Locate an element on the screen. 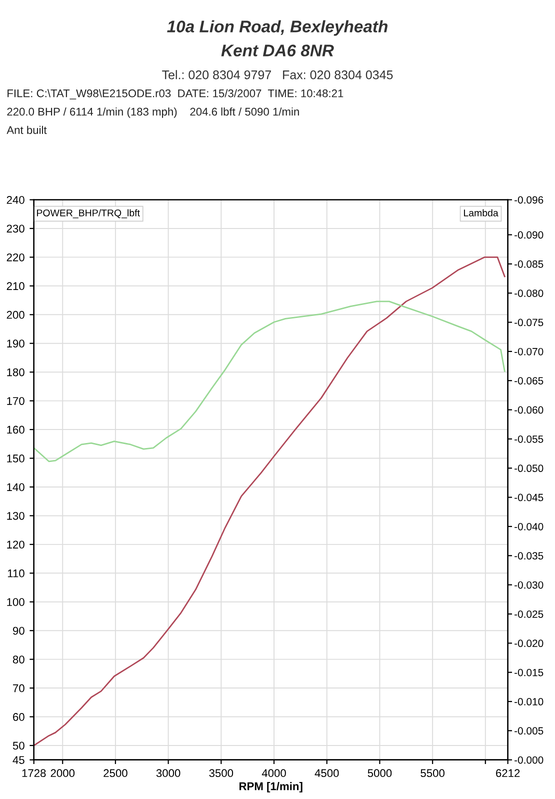 This screenshot has width=555, height=799. y-tick-label: 210 is located at coordinates (15, 286).